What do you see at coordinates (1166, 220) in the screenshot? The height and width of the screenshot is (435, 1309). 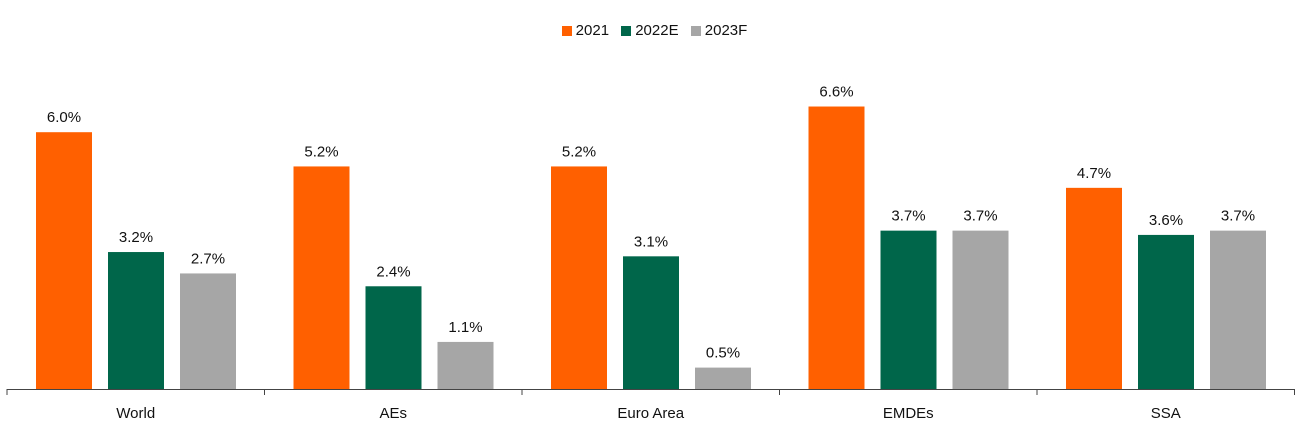 I see `data-label-ssa-2022e: 3.6%` at bounding box center [1166, 220].